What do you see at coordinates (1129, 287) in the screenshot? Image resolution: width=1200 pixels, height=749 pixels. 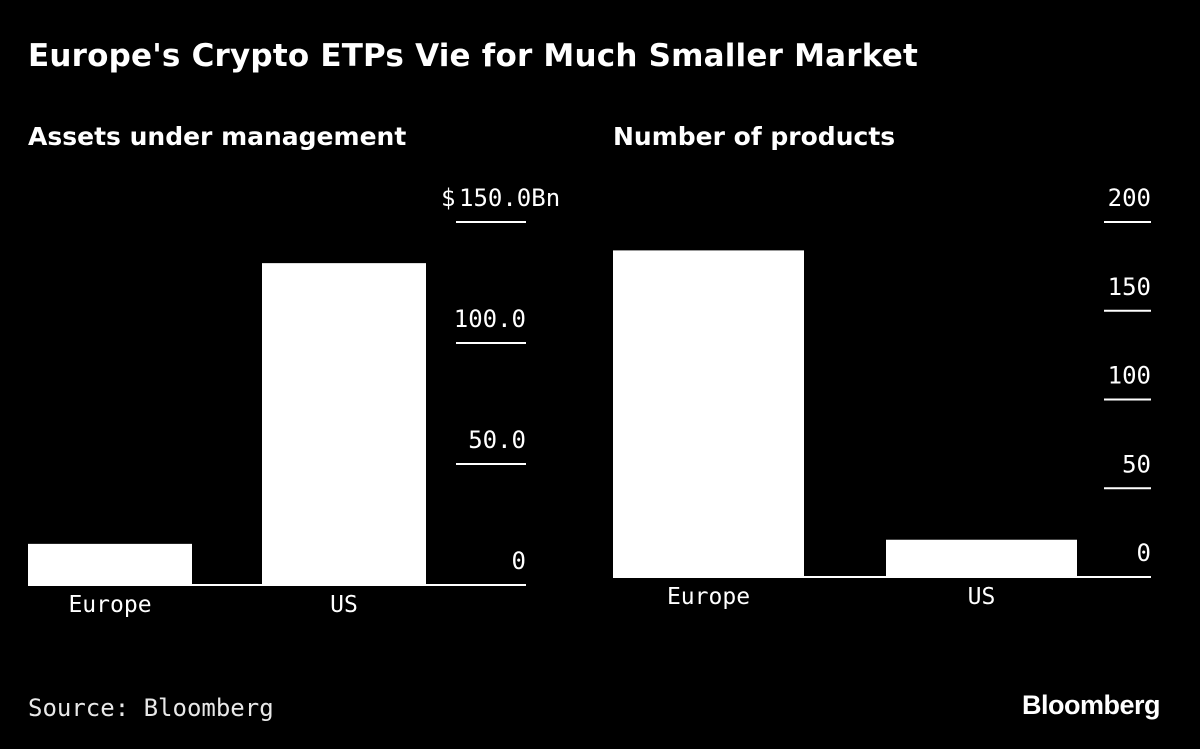 I see `y-tick-label: 150` at bounding box center [1129, 287].